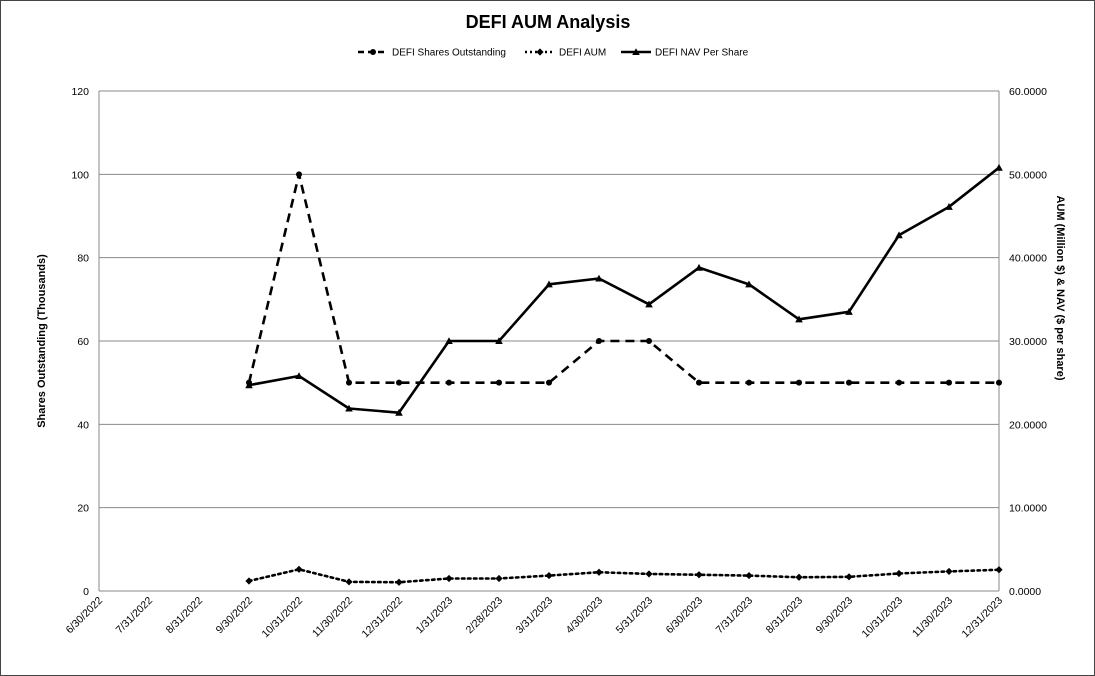  What do you see at coordinates (1028, 425) in the screenshot?
I see `right-tick-label: 20.0000` at bounding box center [1028, 425].